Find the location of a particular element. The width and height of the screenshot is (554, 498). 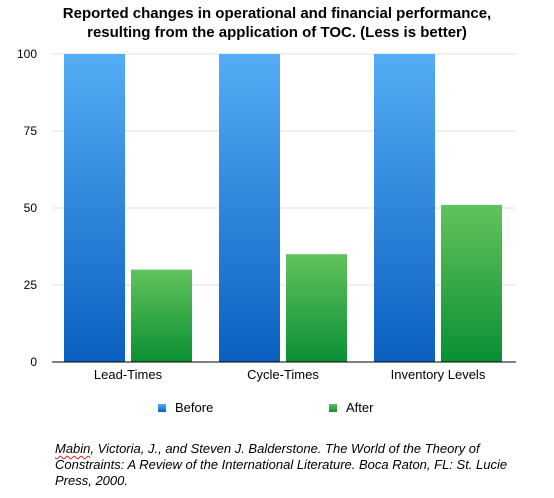

bar-after-lead-times is located at coordinates (161, 315).